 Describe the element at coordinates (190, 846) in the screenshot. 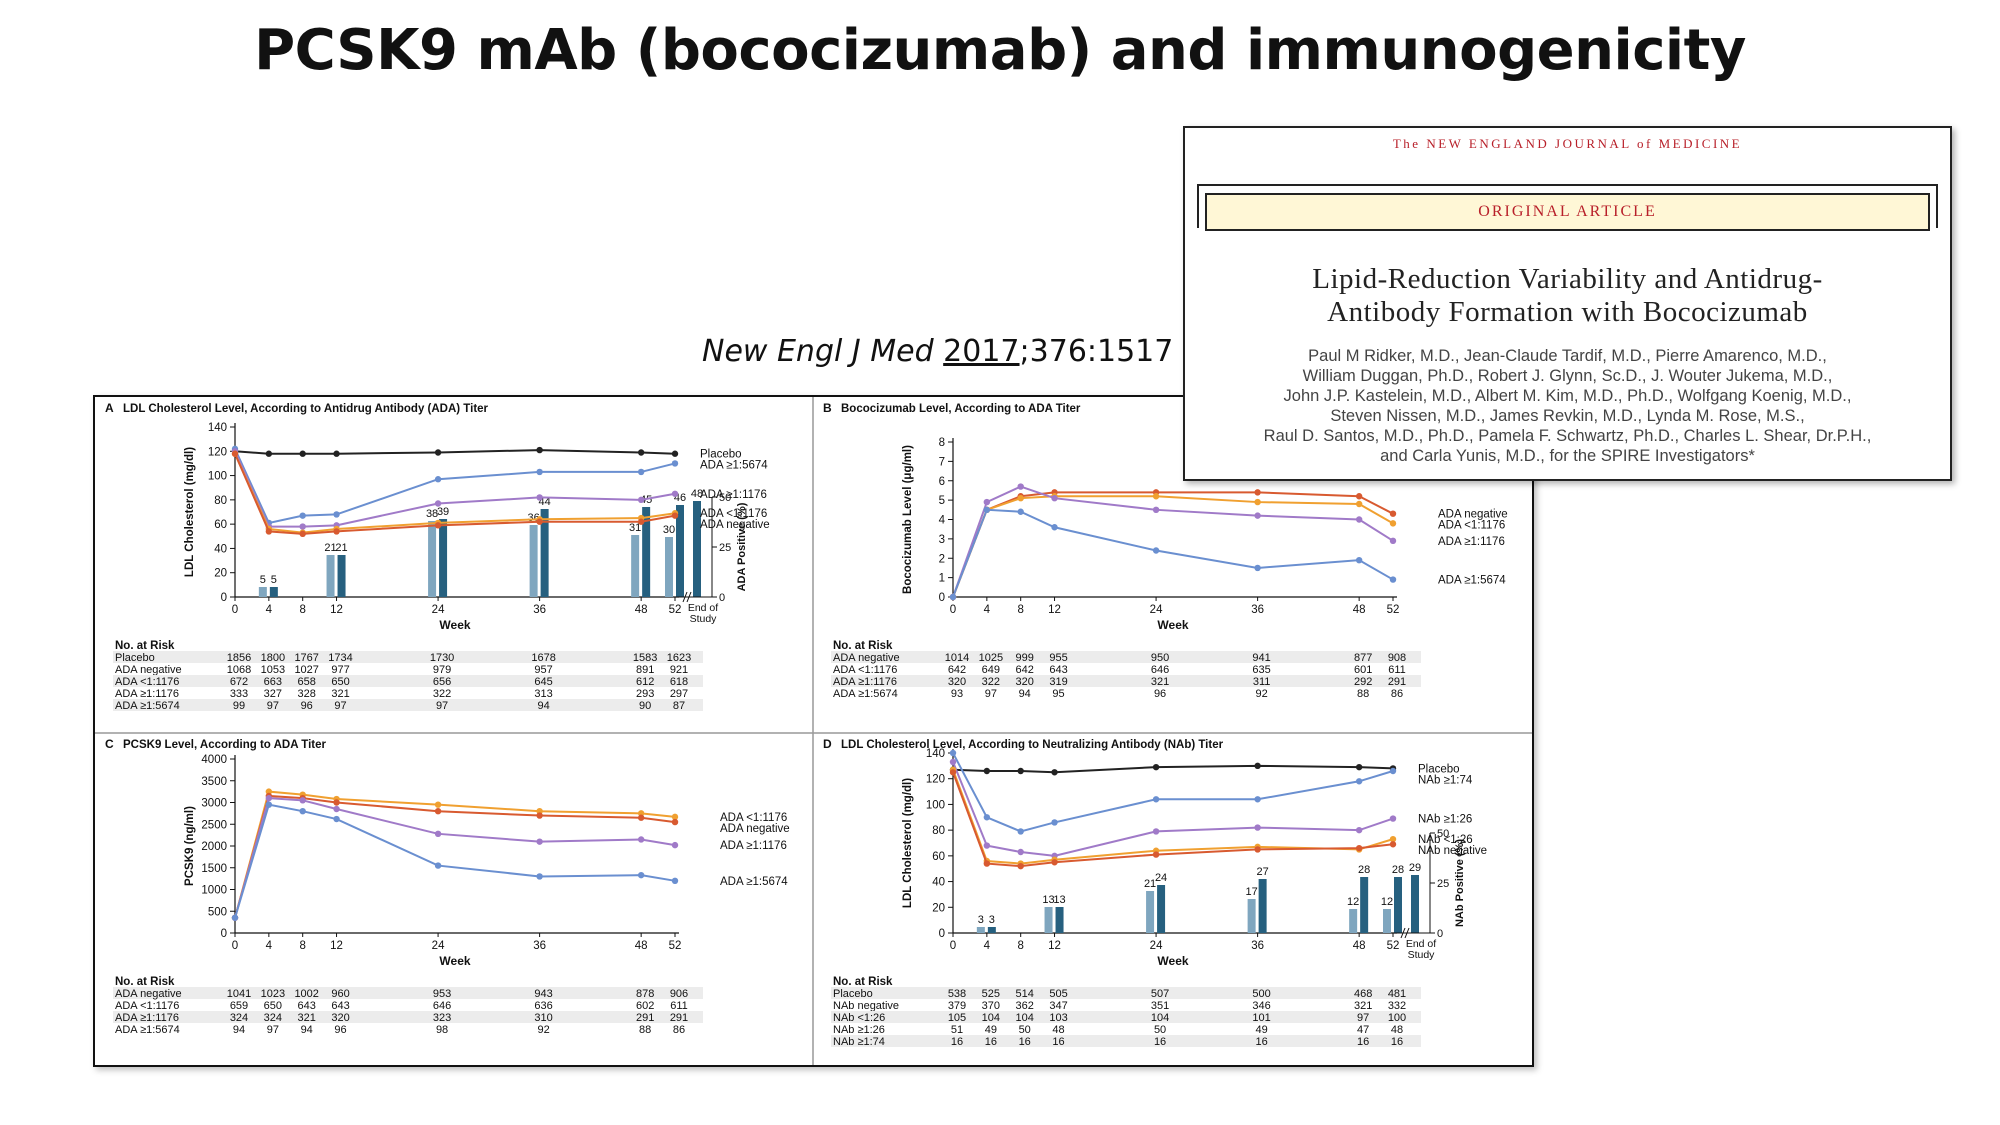

I see `y-axis-label: PCSK9 (ng/ml)` at that location.